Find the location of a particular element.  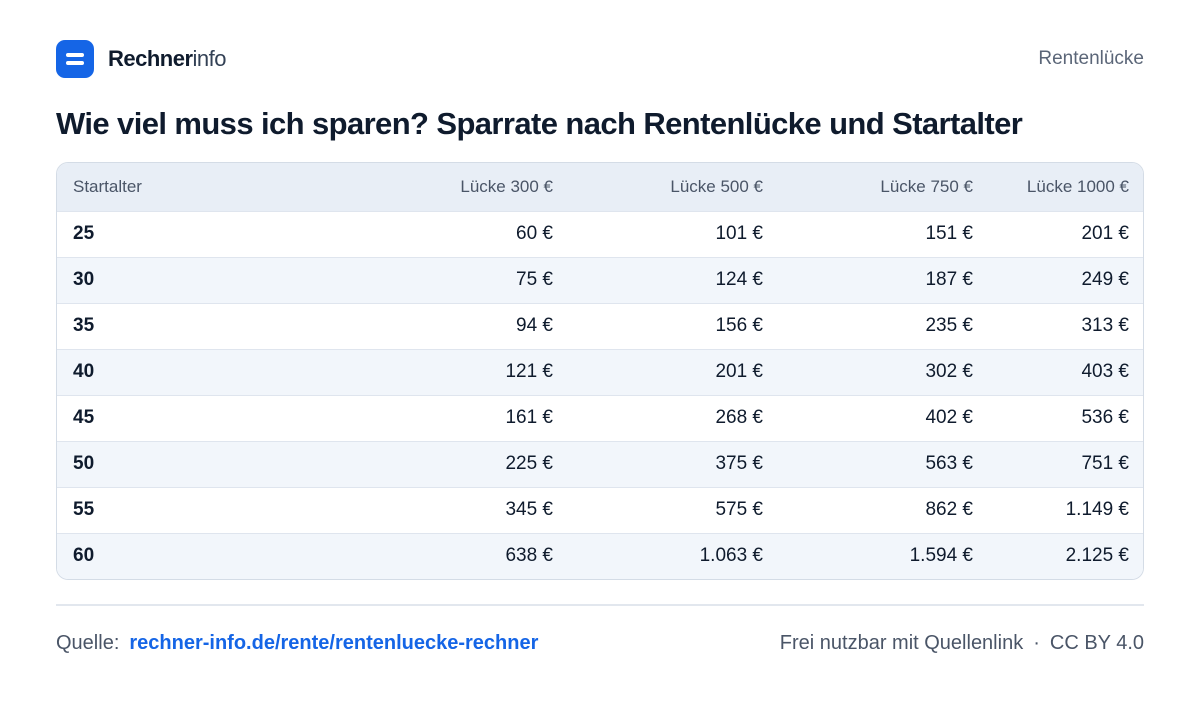

footer-divider is located at coordinates (600, 605).